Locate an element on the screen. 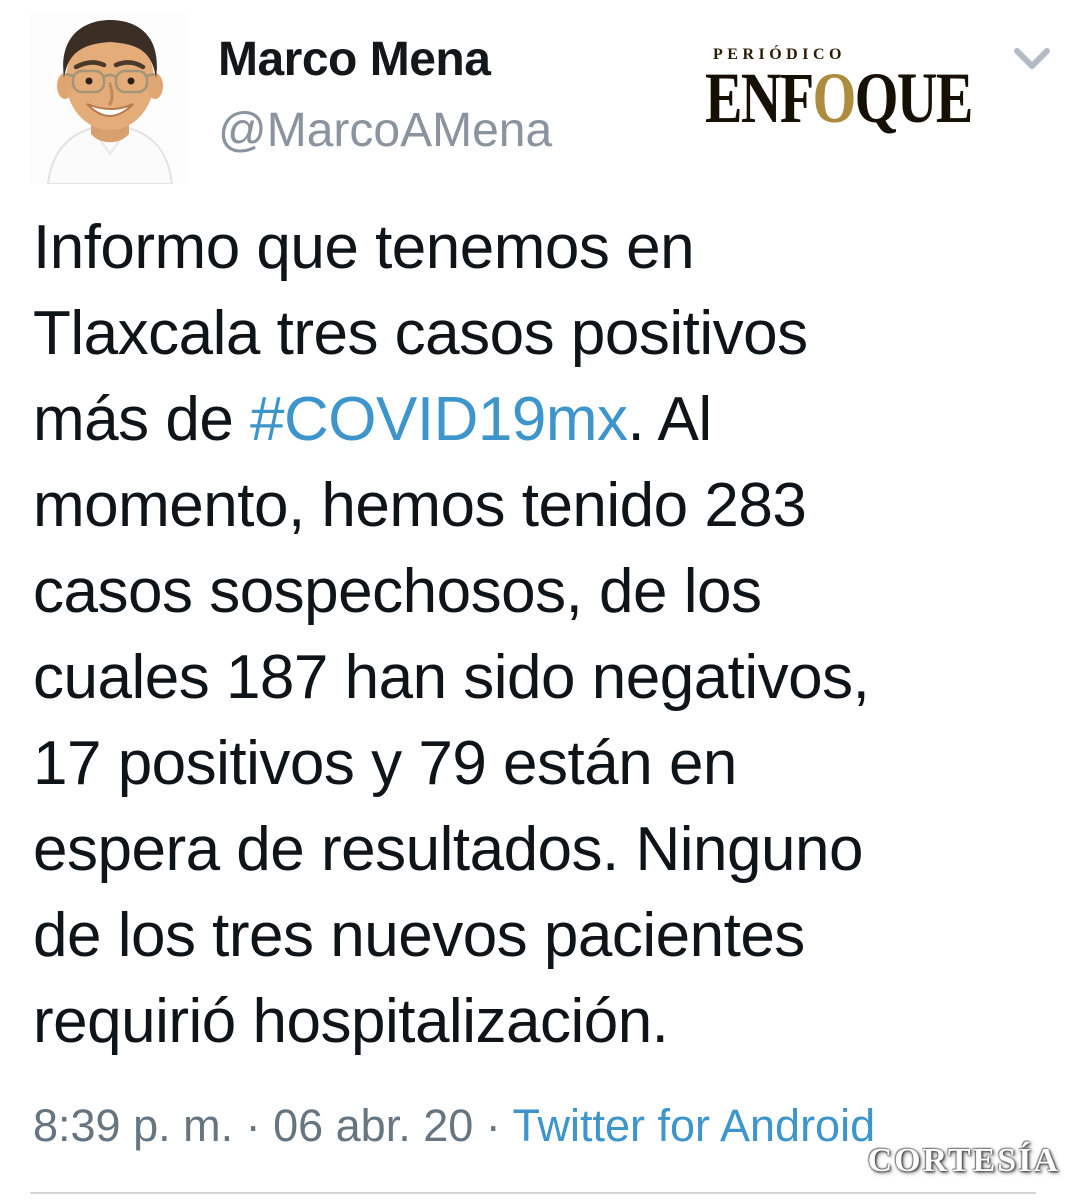 This screenshot has width=1080, height=1204. publisher-logo: PERIÓDICO ENFOQUE is located at coordinates (861, 90).